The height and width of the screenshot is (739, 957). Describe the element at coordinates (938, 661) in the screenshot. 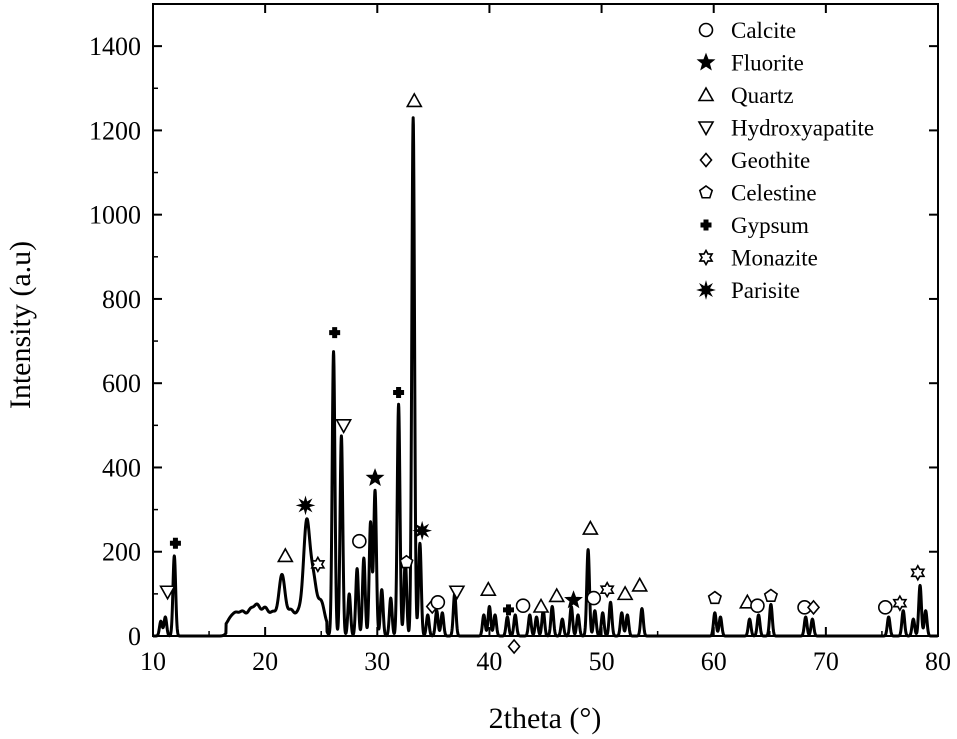

I see `x-tick-label: 80` at that location.